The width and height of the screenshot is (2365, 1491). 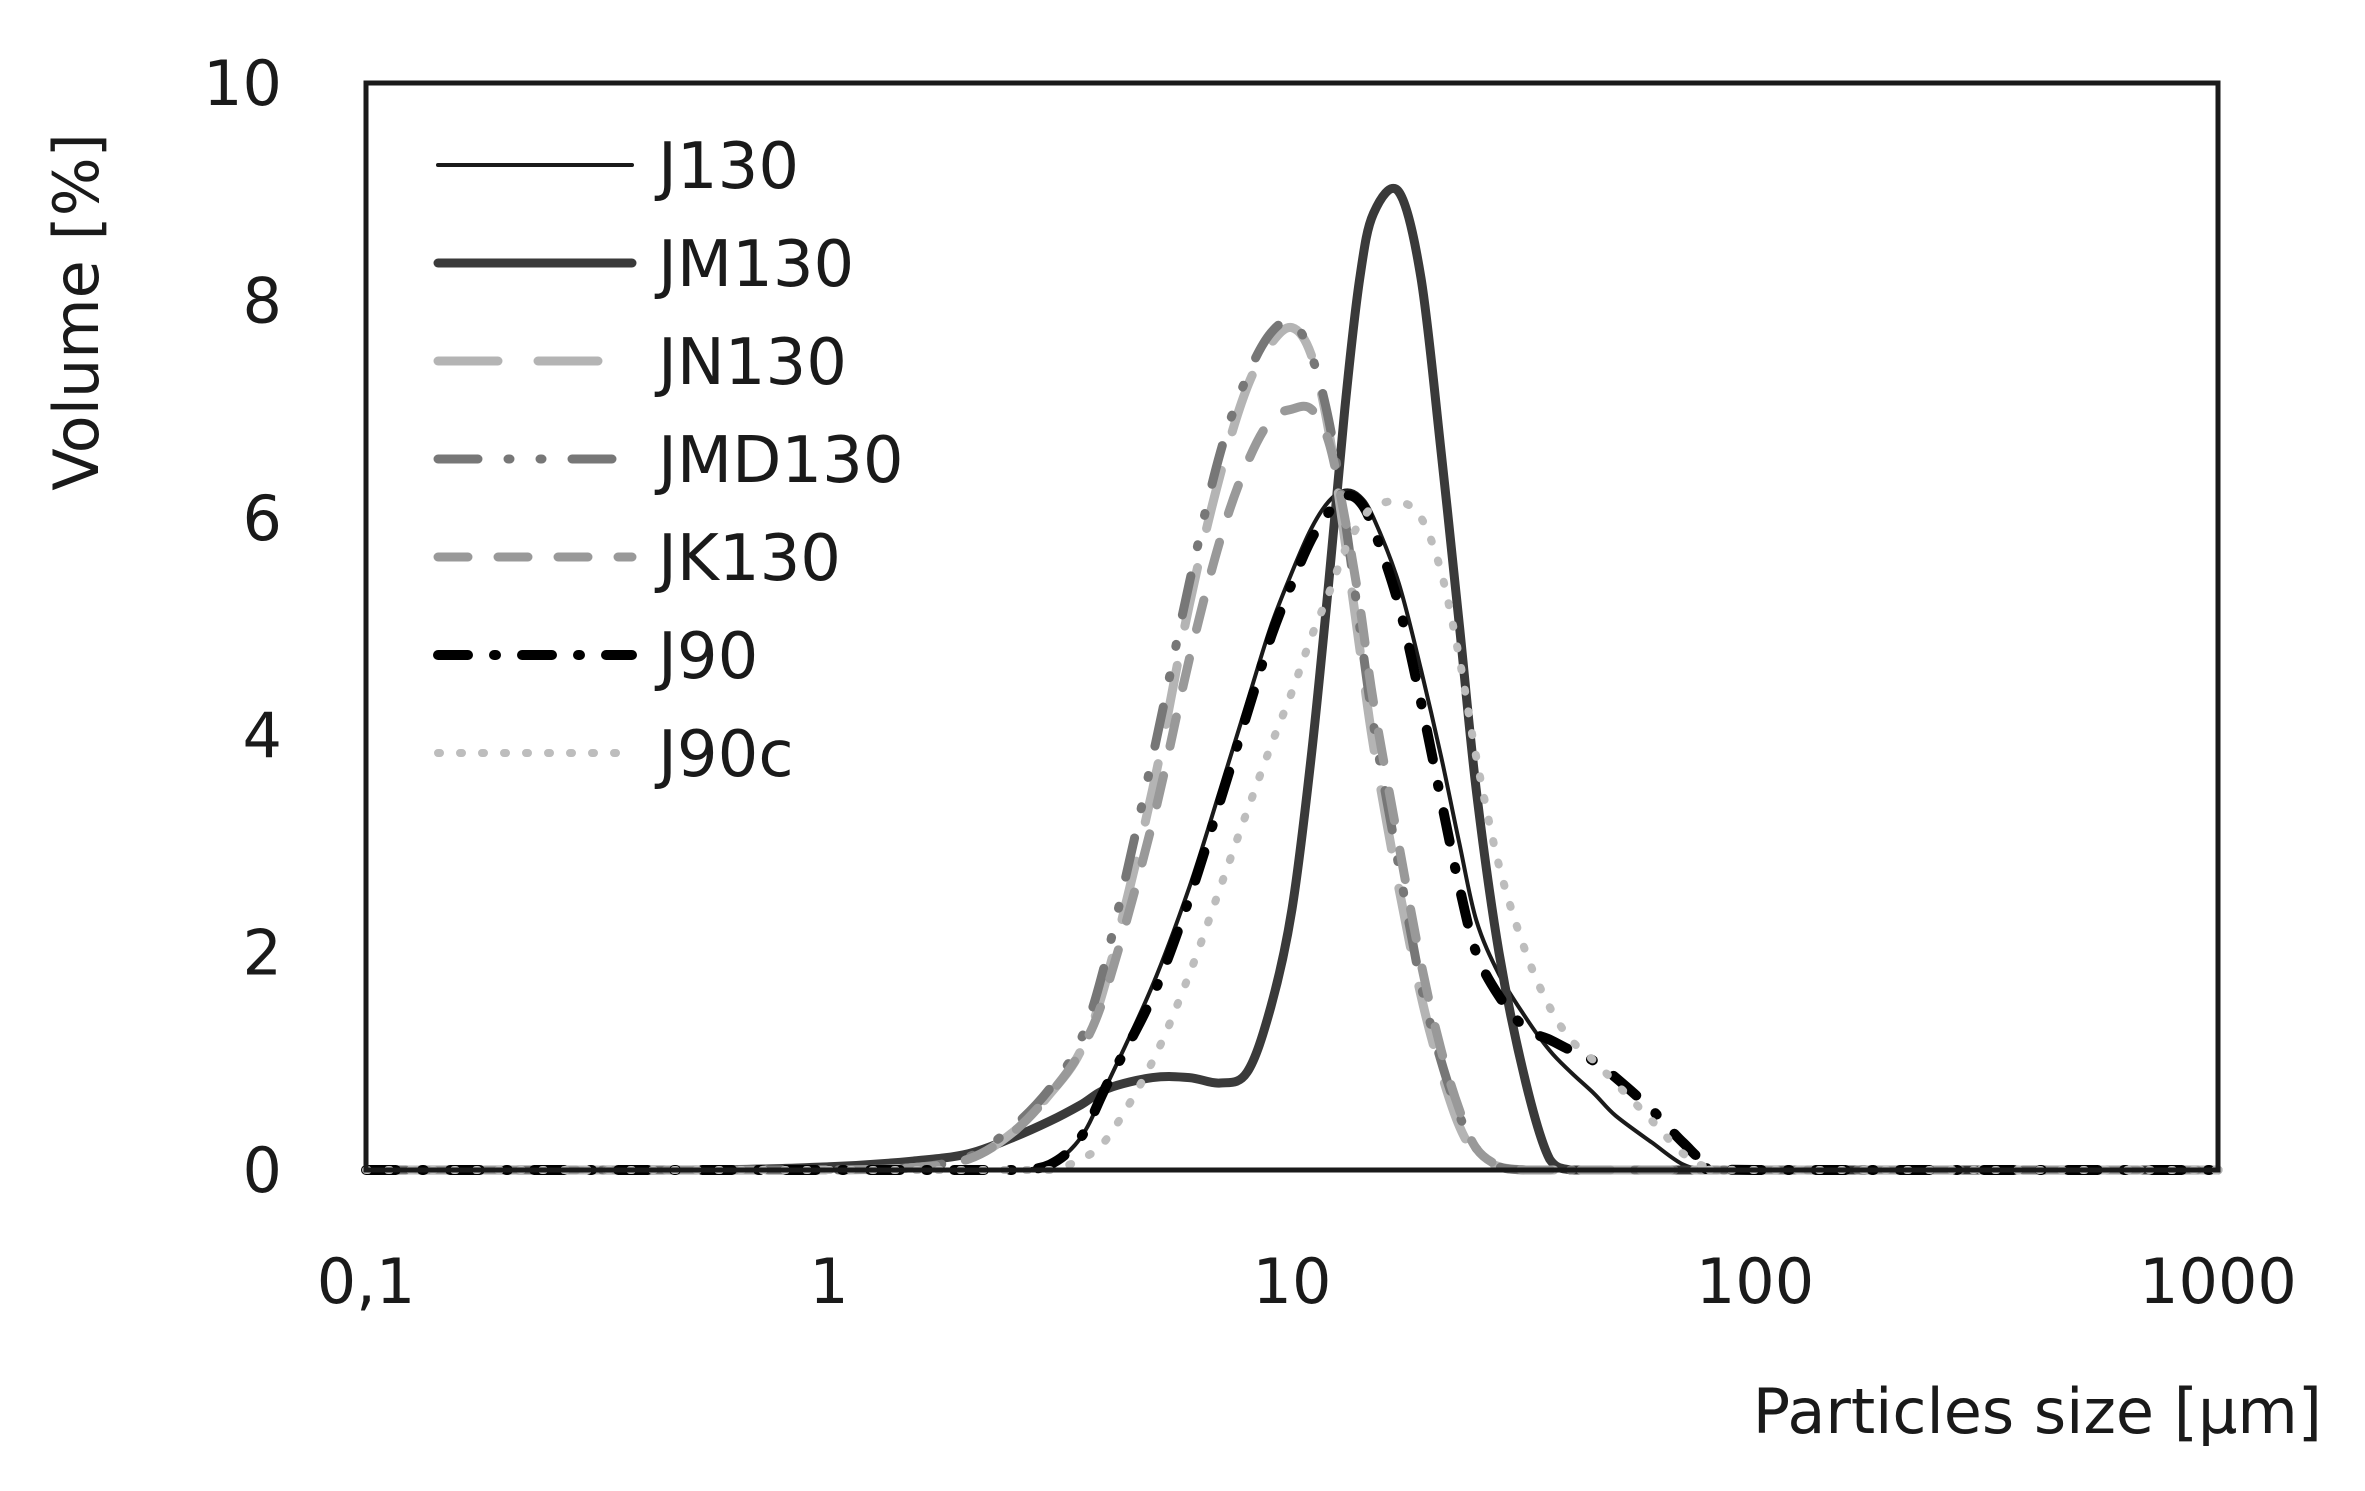 I want to click on y-tick-label: 6, so click(x=262, y=518).